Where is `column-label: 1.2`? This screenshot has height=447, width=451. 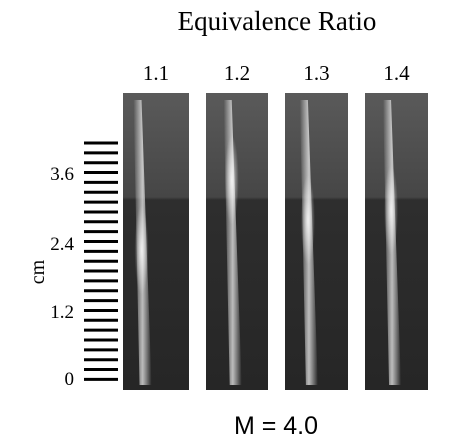
column-label: 1.2 is located at coordinates (237, 73).